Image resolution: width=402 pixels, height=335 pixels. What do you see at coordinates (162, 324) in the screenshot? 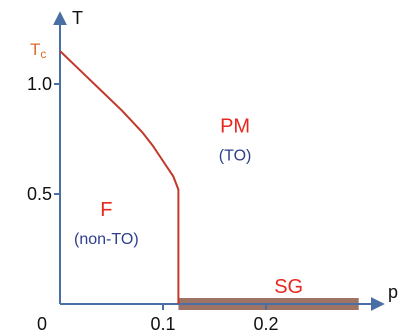
I see `x-tick-label: 0.1` at bounding box center [162, 324].